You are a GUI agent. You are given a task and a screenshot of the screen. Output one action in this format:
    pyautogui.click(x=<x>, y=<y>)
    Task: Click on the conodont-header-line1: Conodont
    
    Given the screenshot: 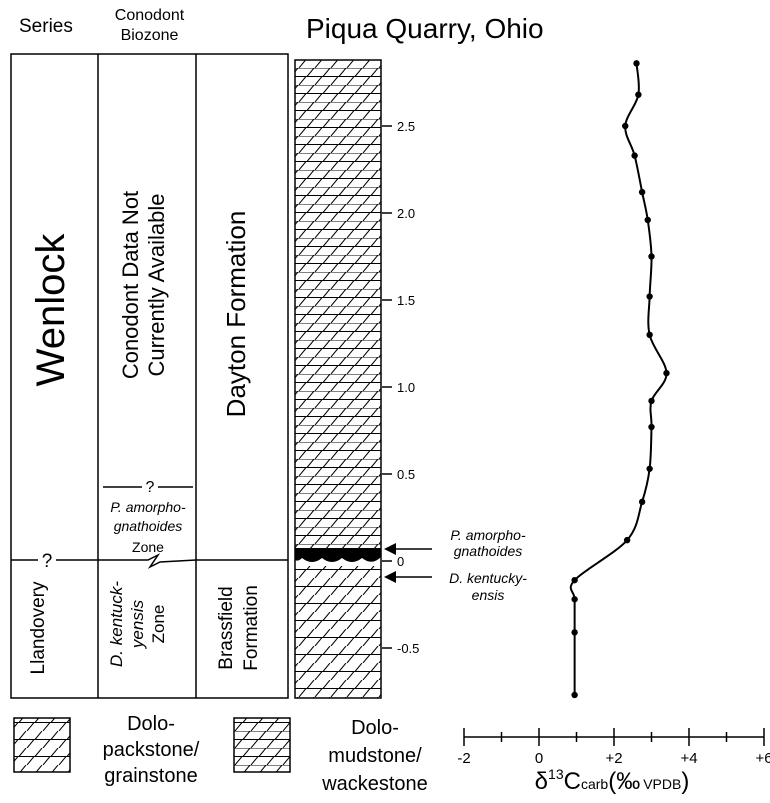 What is the action you would take?
    pyautogui.click(x=149, y=15)
    